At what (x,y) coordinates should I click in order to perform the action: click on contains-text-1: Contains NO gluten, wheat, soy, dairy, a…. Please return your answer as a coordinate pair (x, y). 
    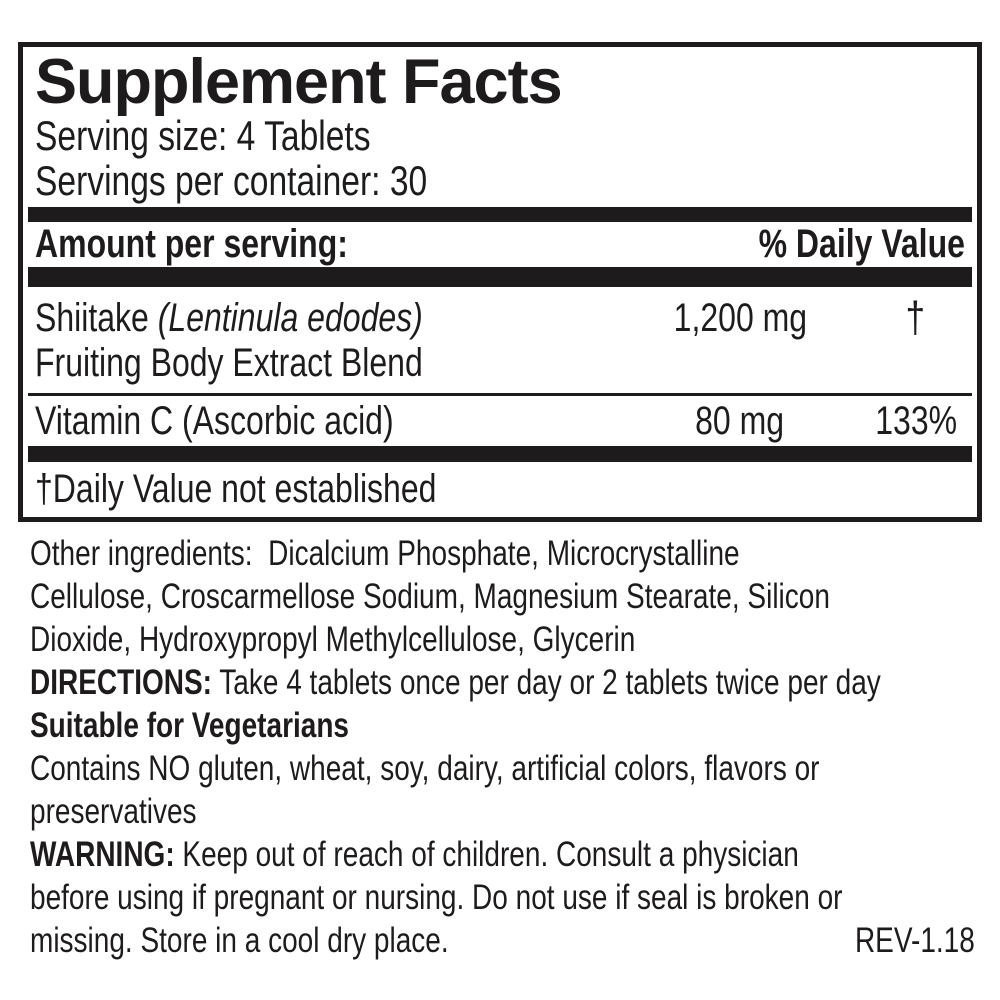
    Looking at the image, I should click on (425, 768).